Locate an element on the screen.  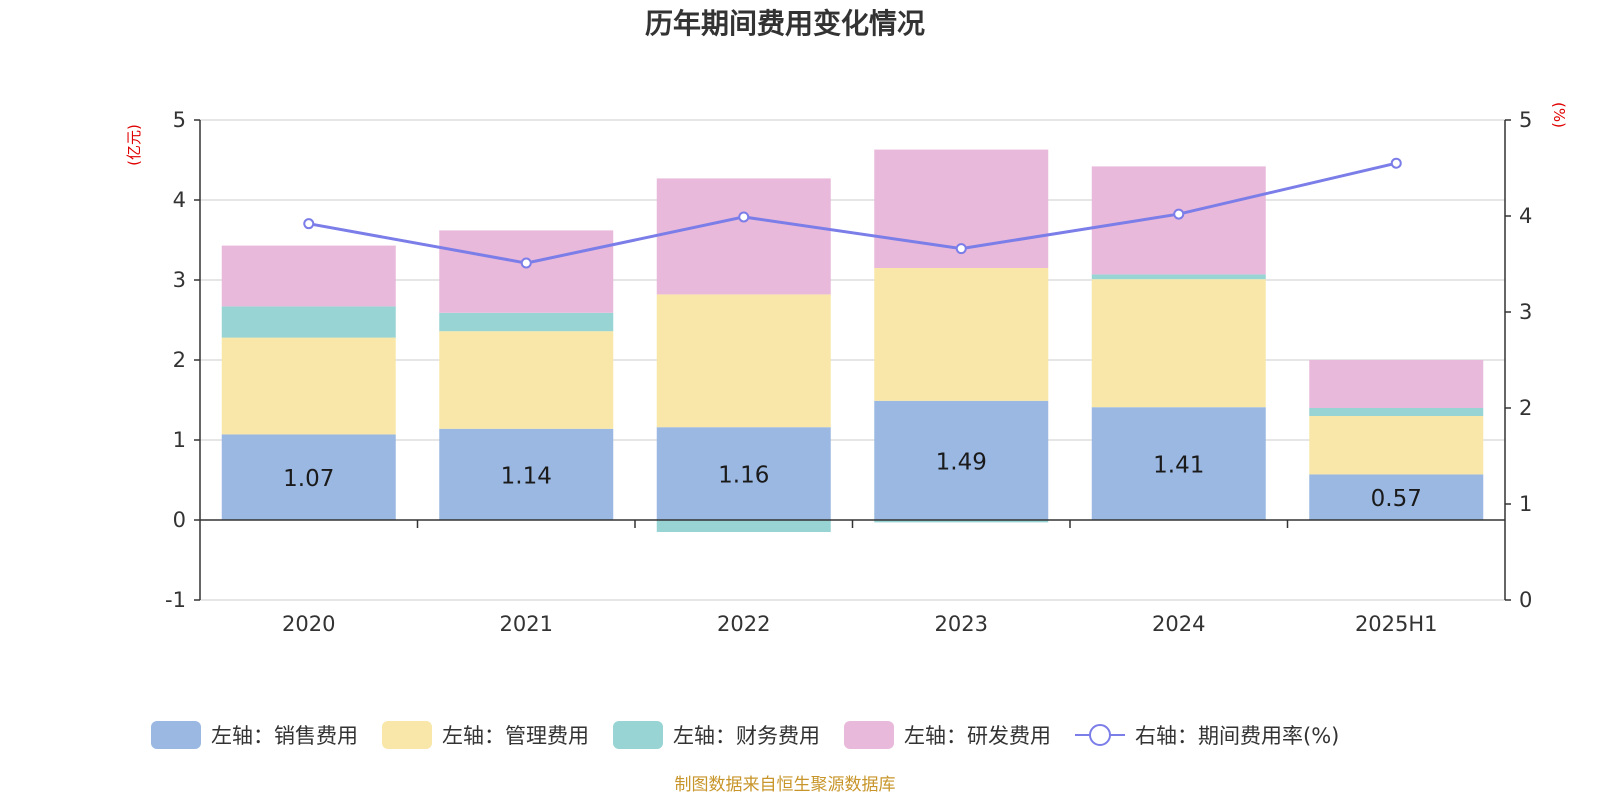
bar-data-label: 1.14 is located at coordinates (526, 476).